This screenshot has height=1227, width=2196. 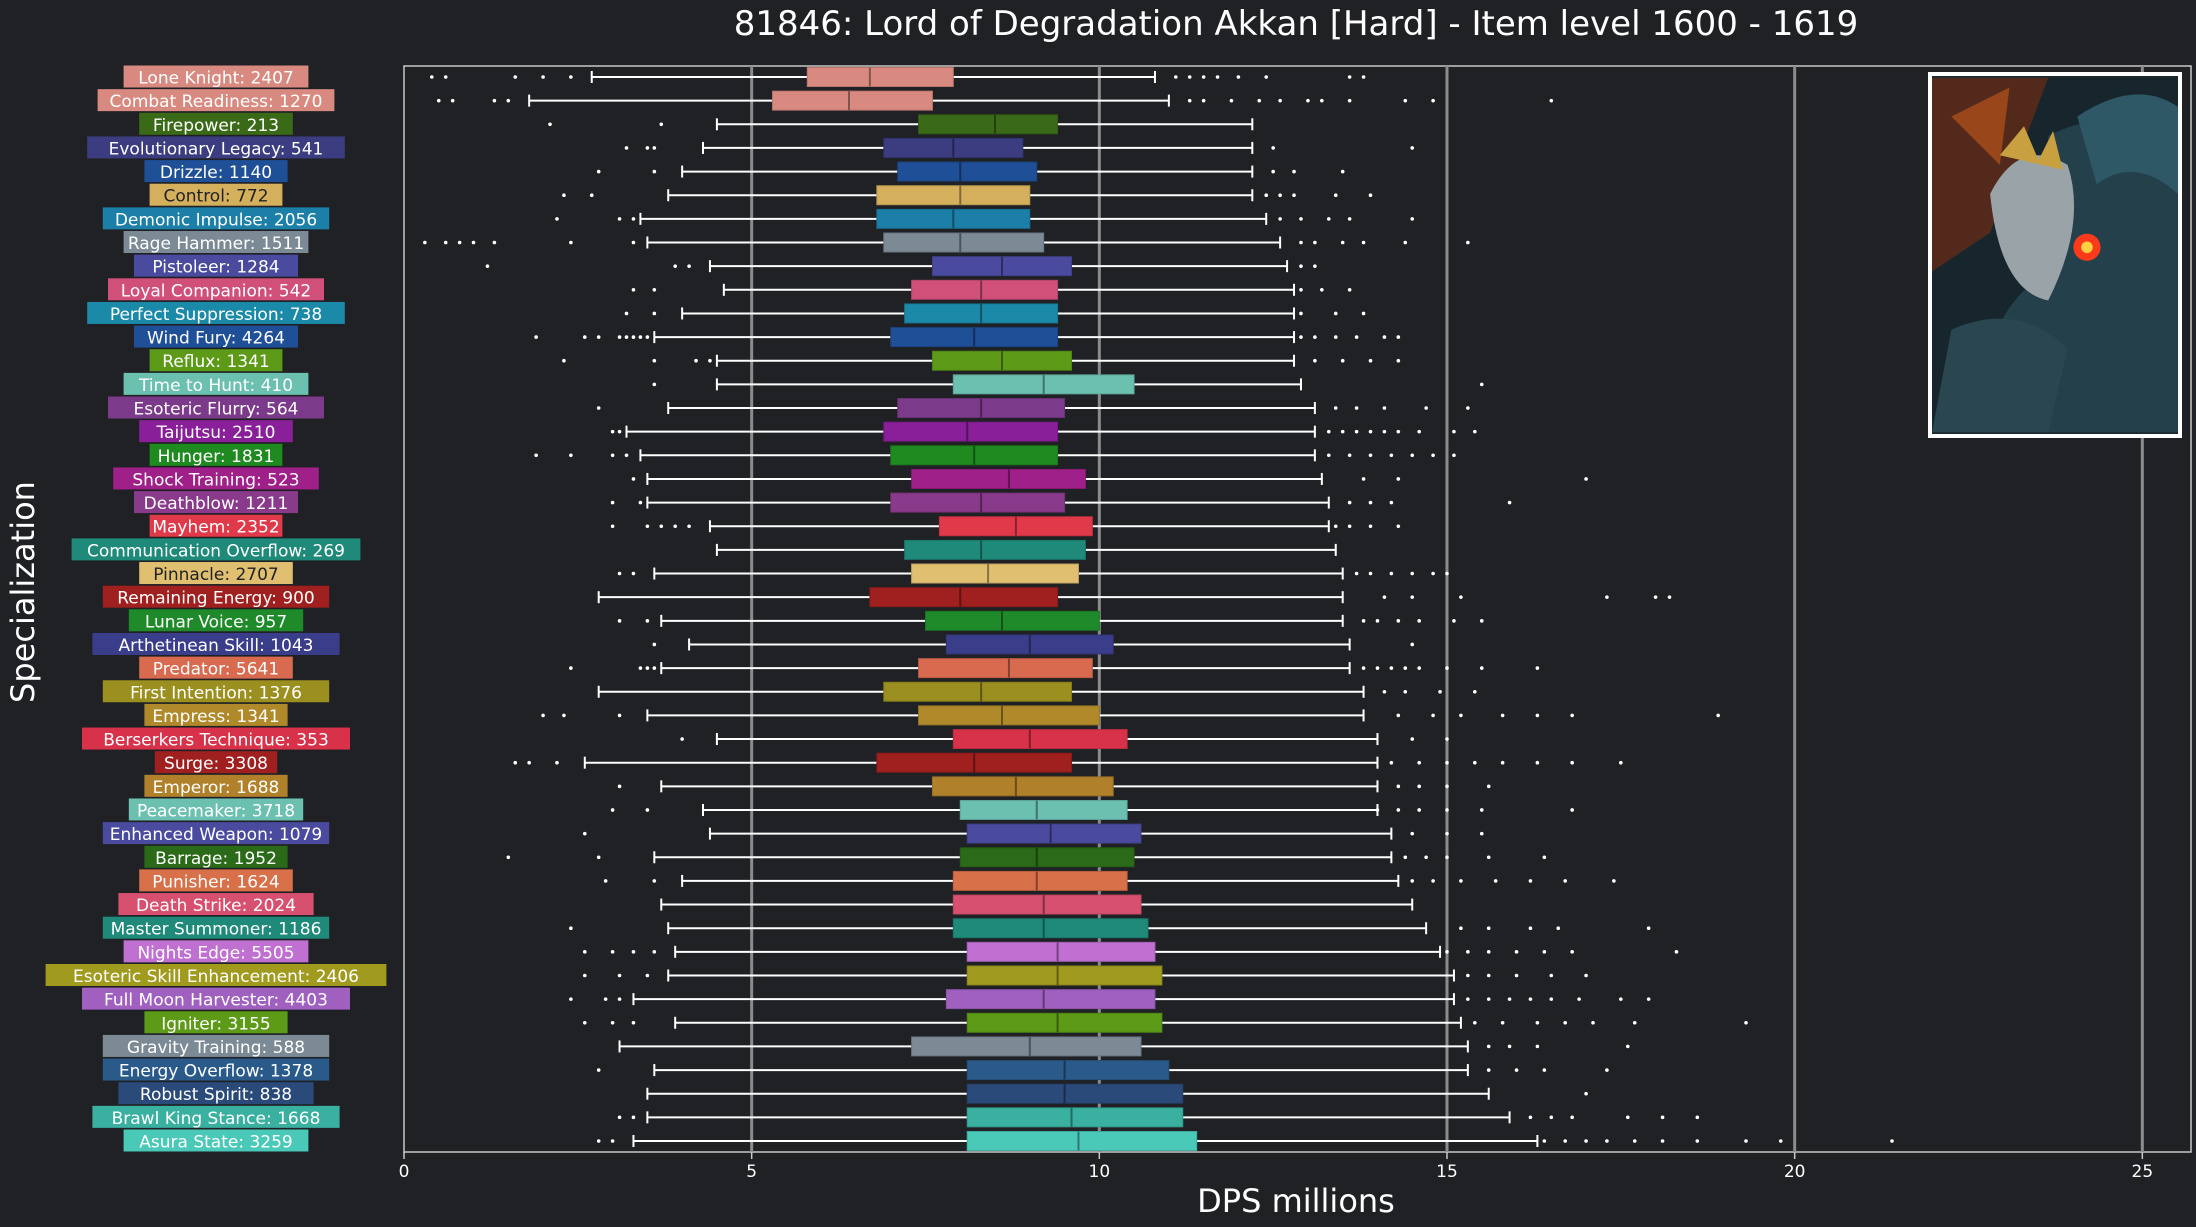 I want to click on category-label-29: Berserkers Technique: 353, so click(x=216, y=739).